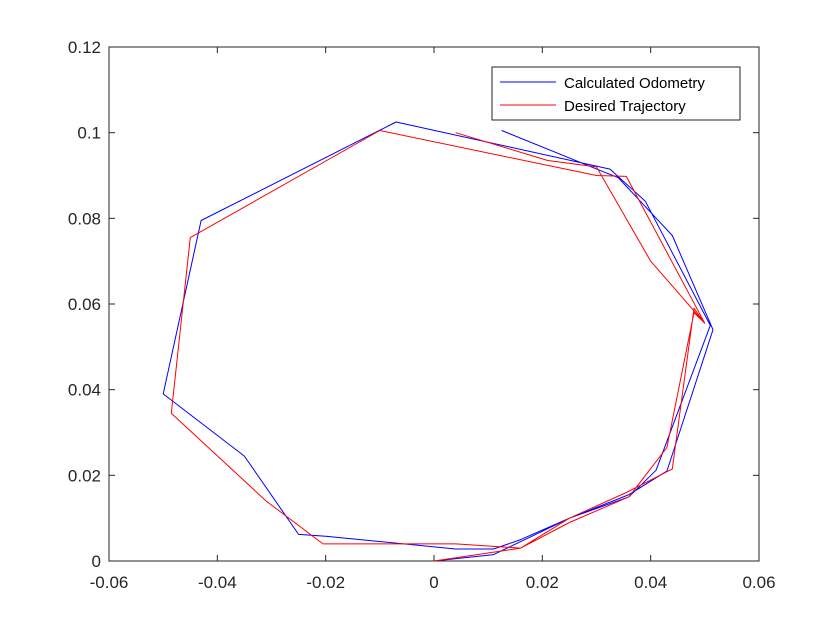 The height and width of the screenshot is (630, 840). I want to click on y-tick-label: 0.06, so click(84, 304).